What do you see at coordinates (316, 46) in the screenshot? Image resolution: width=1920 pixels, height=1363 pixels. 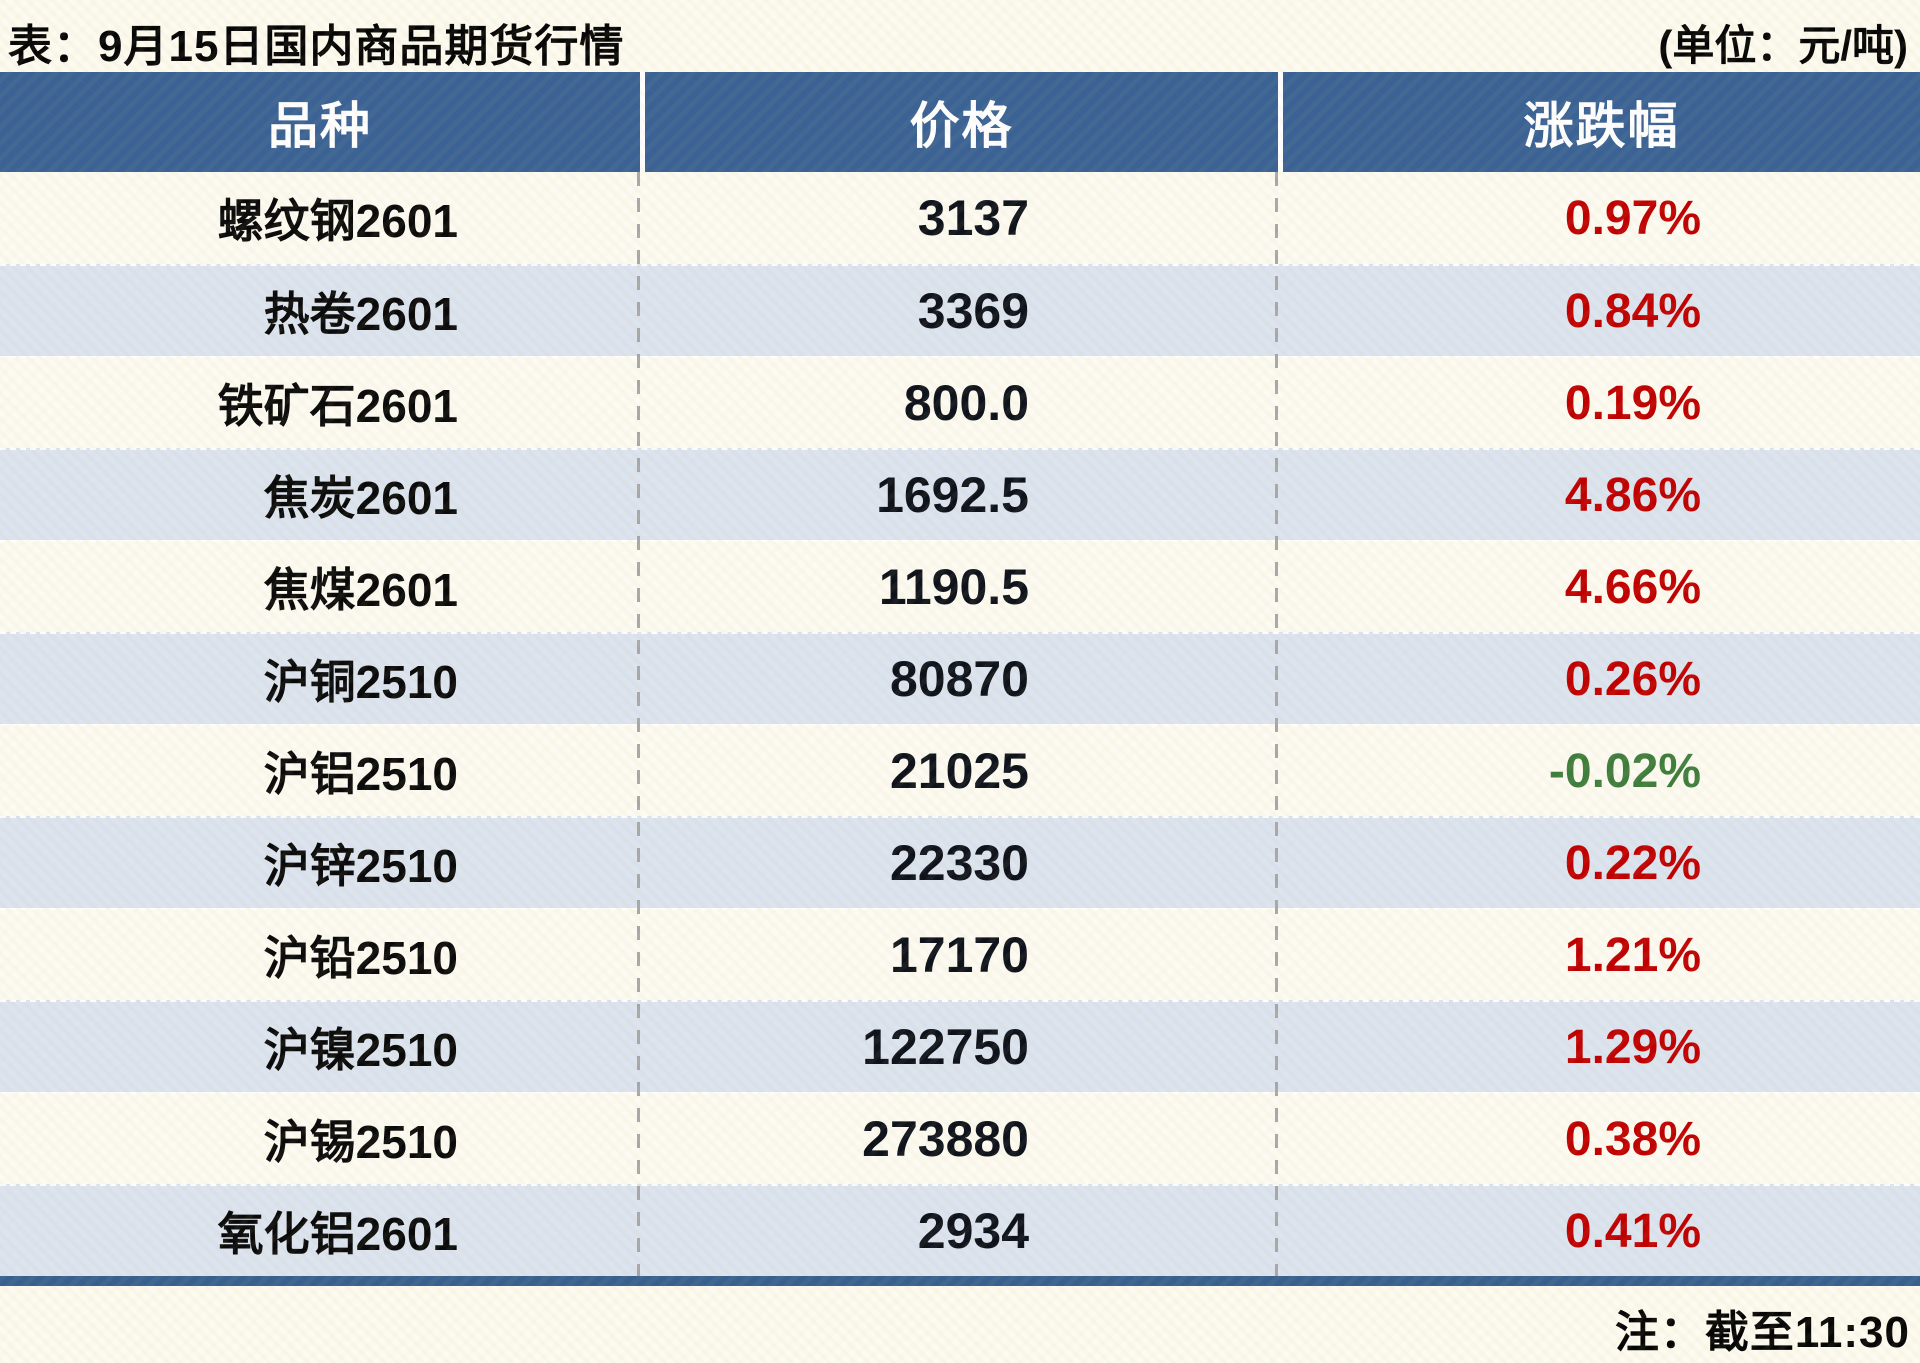 I see `page-title: 表：9月15日国内商品期货行情` at bounding box center [316, 46].